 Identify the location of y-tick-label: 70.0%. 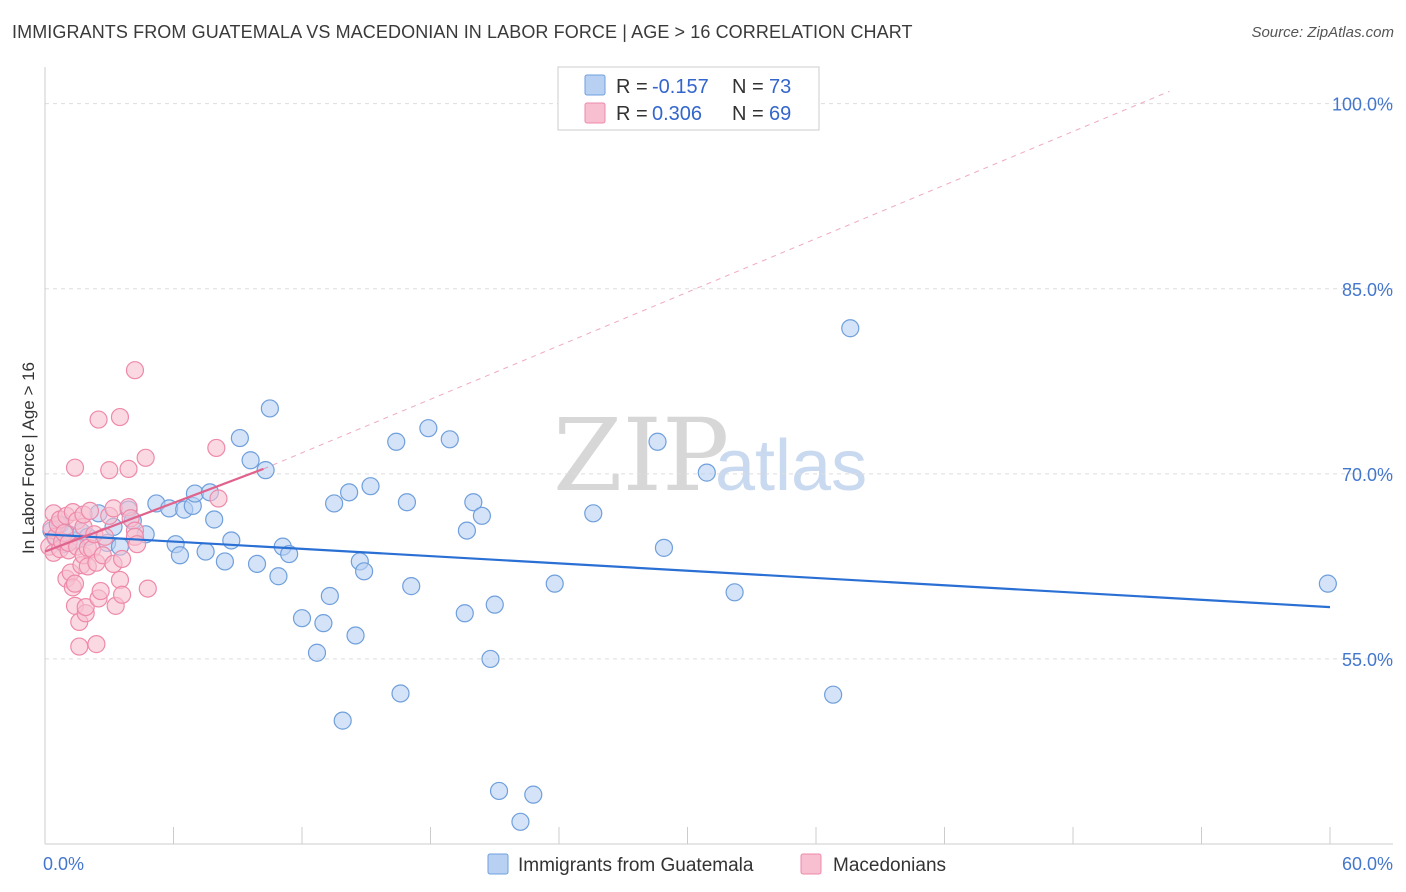
(1367, 475).